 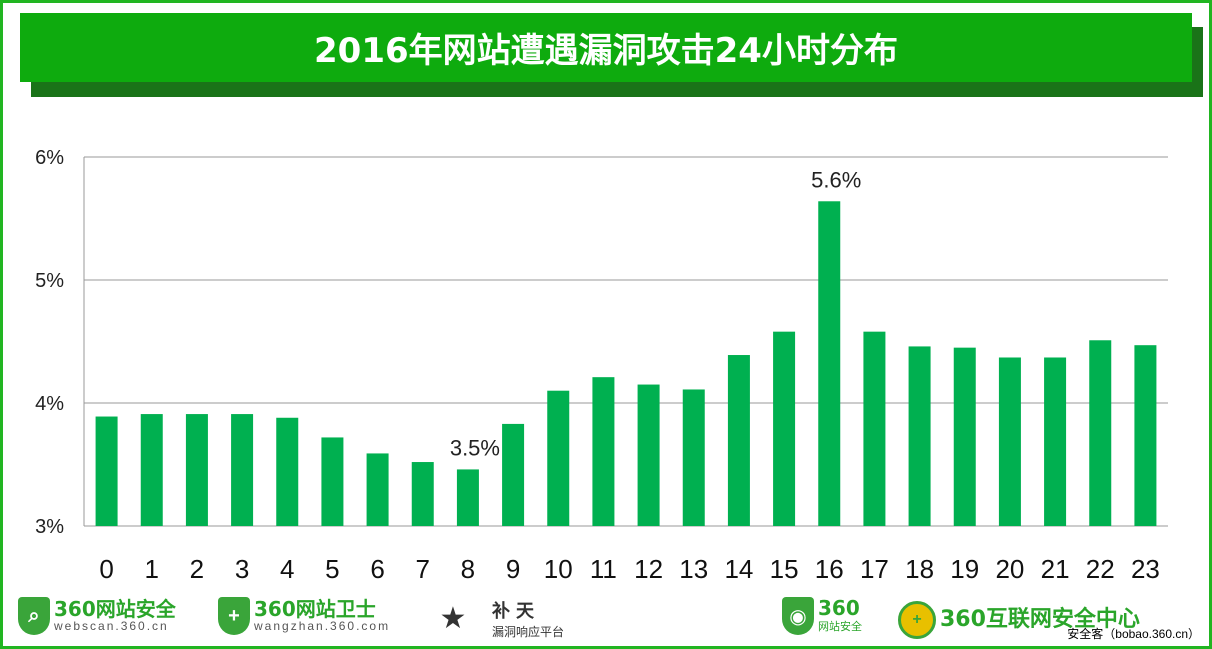 I want to click on x-tick-label: 6, so click(x=377, y=569).